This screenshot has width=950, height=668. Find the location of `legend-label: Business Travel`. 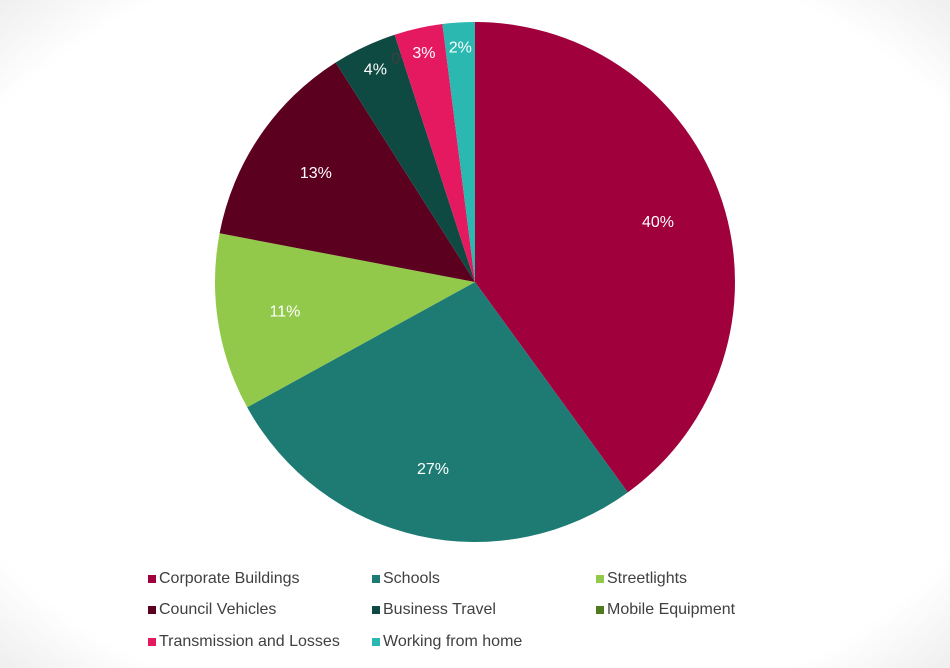

legend-label: Business Travel is located at coordinates (439, 609).